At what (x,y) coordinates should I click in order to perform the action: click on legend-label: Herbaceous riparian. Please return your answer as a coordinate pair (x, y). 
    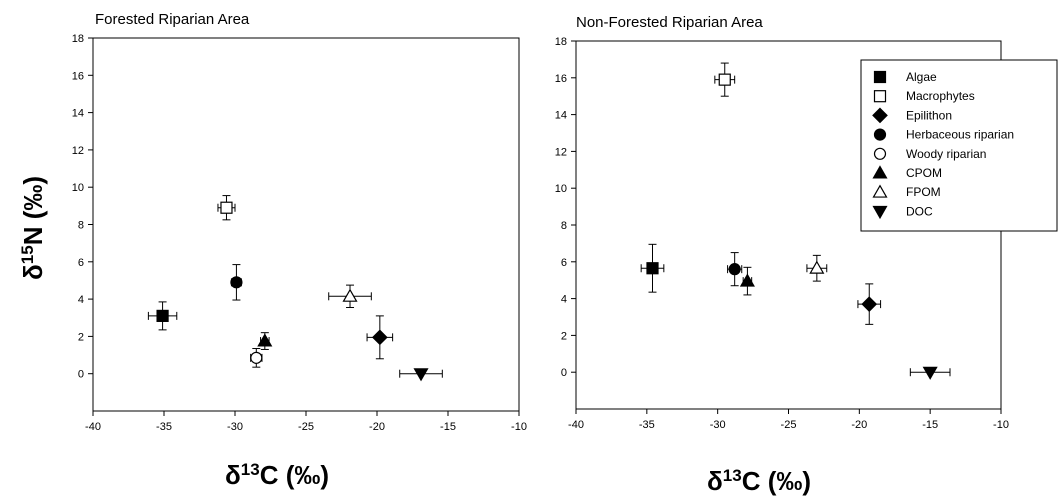
    Looking at the image, I should click on (960, 135).